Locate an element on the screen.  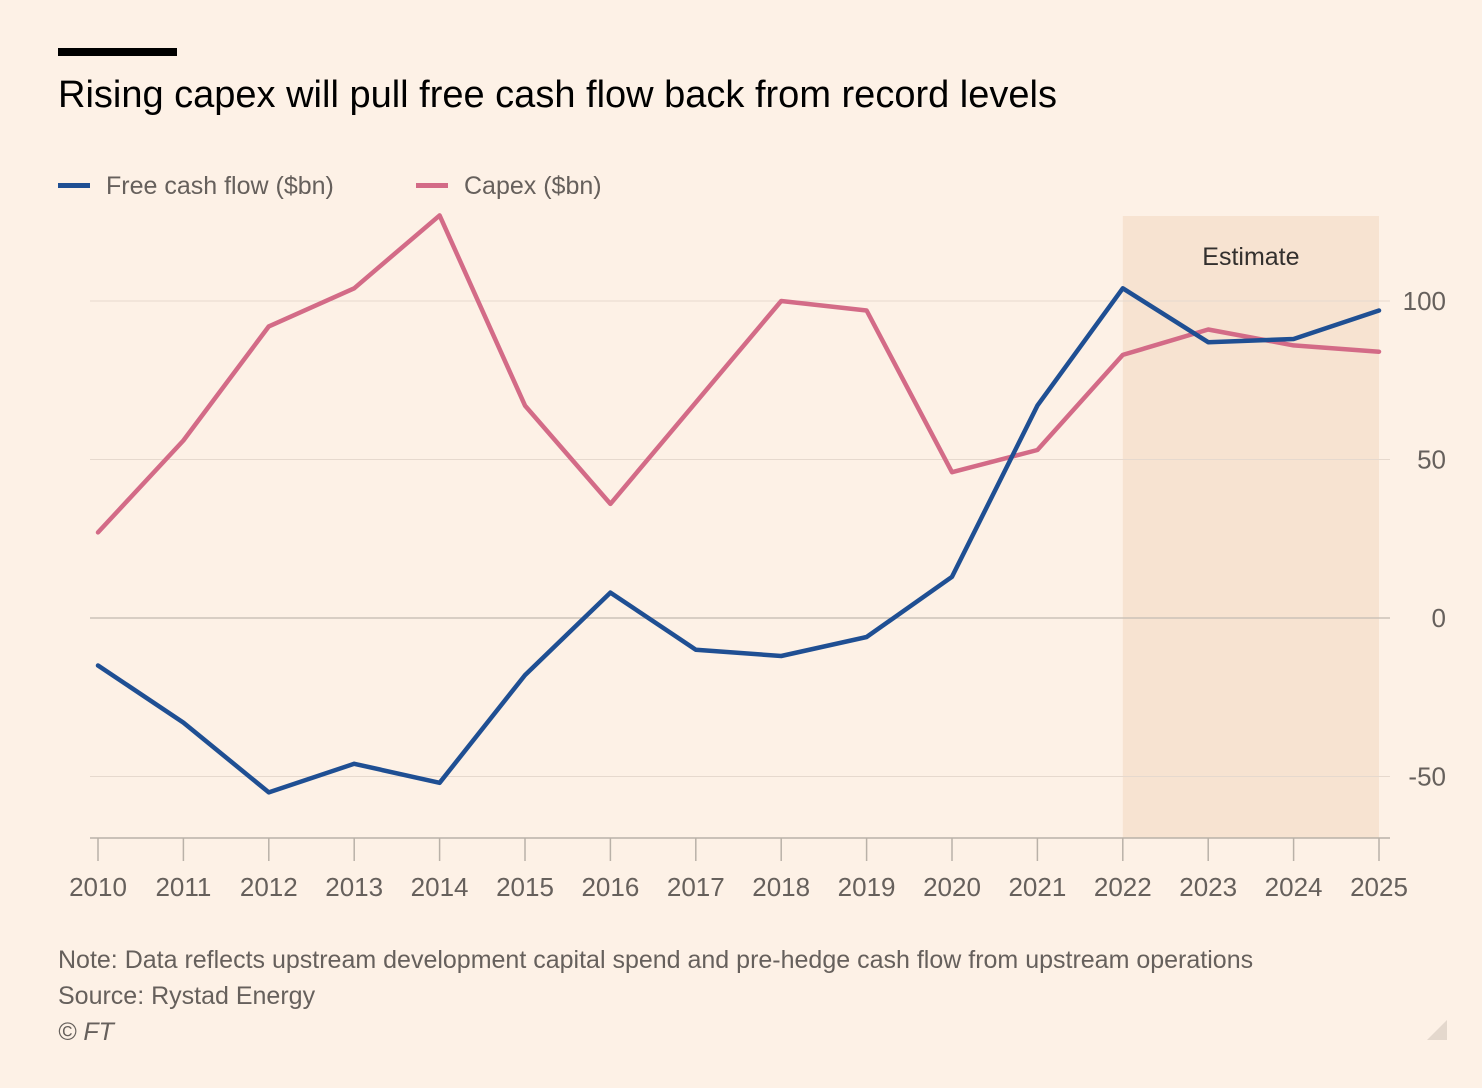
y-tick-label: -50 is located at coordinates (1427, 777).